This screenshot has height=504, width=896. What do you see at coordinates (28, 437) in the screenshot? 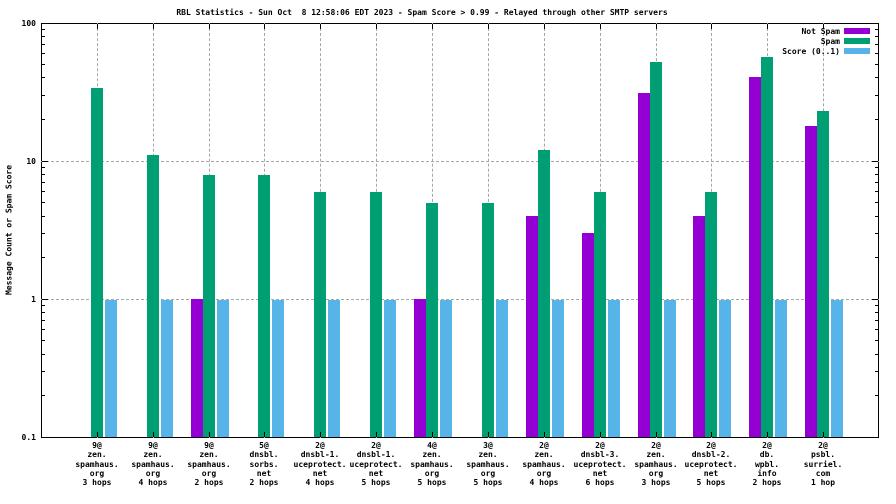
I see `y-axis-tick-label: 0.1` at bounding box center [28, 437].